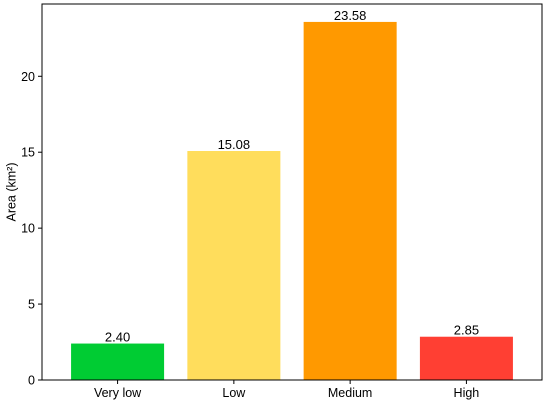 This screenshot has width=550, height=403. I want to click on y-tick-label: 10, so click(28, 229).